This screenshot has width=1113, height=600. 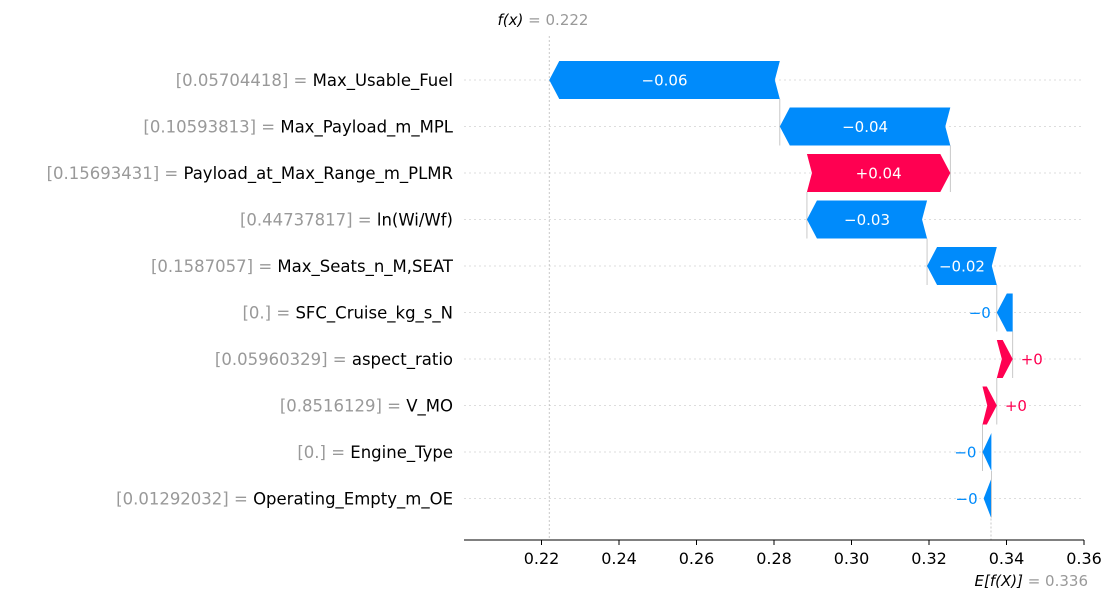 I want to click on feature-label: [0.44737817] = ln(Wi/Wf), so click(x=346, y=220).